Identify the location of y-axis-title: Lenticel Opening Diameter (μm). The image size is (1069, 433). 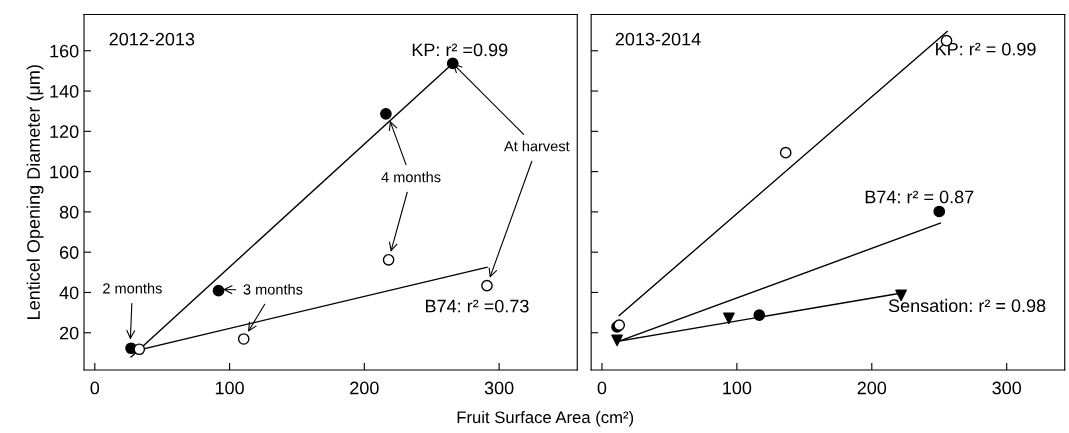
(35, 192).